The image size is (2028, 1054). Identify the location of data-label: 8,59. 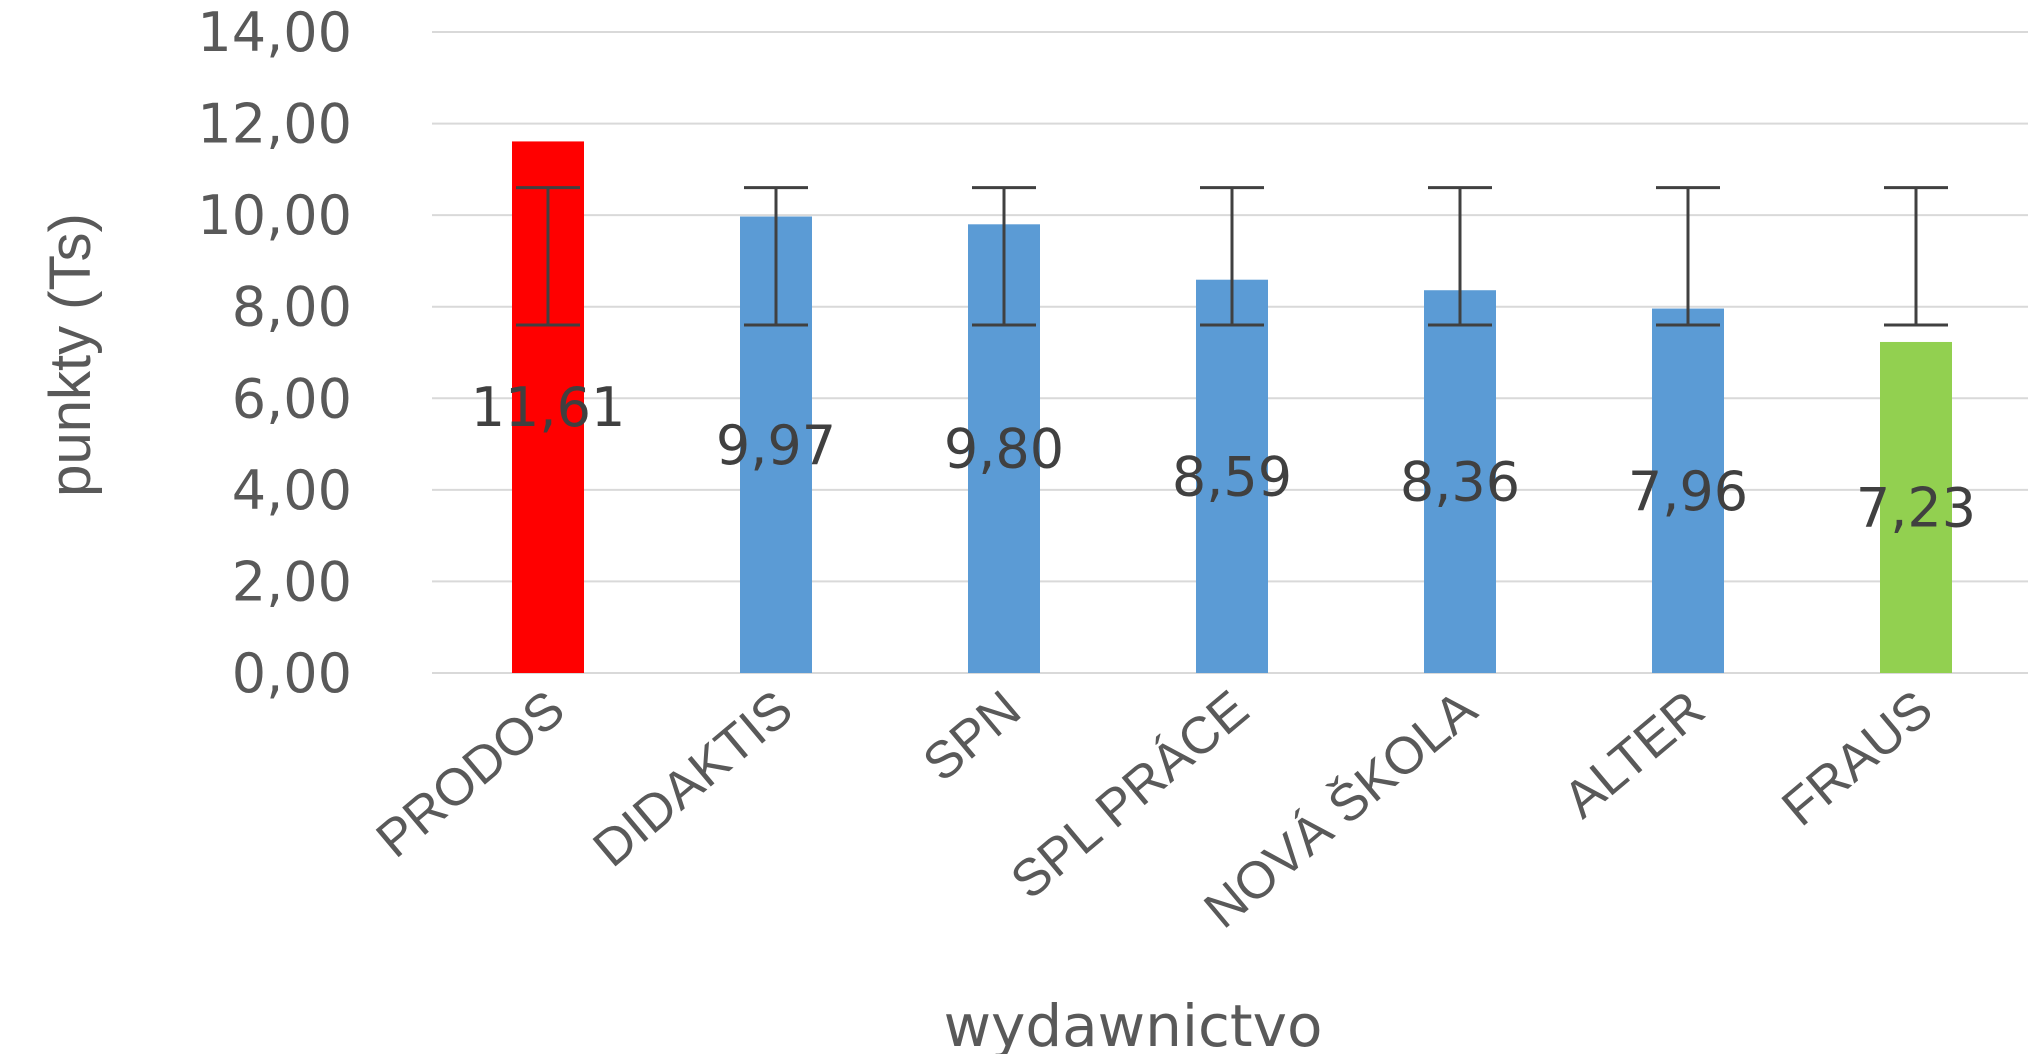
(1232, 476).